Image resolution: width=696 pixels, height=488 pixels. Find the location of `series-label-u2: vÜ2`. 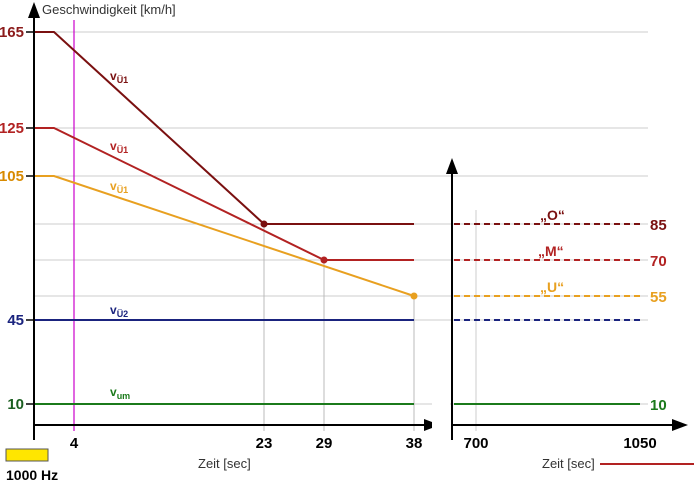

series-label-u2: vÜ2 is located at coordinates (119, 311).